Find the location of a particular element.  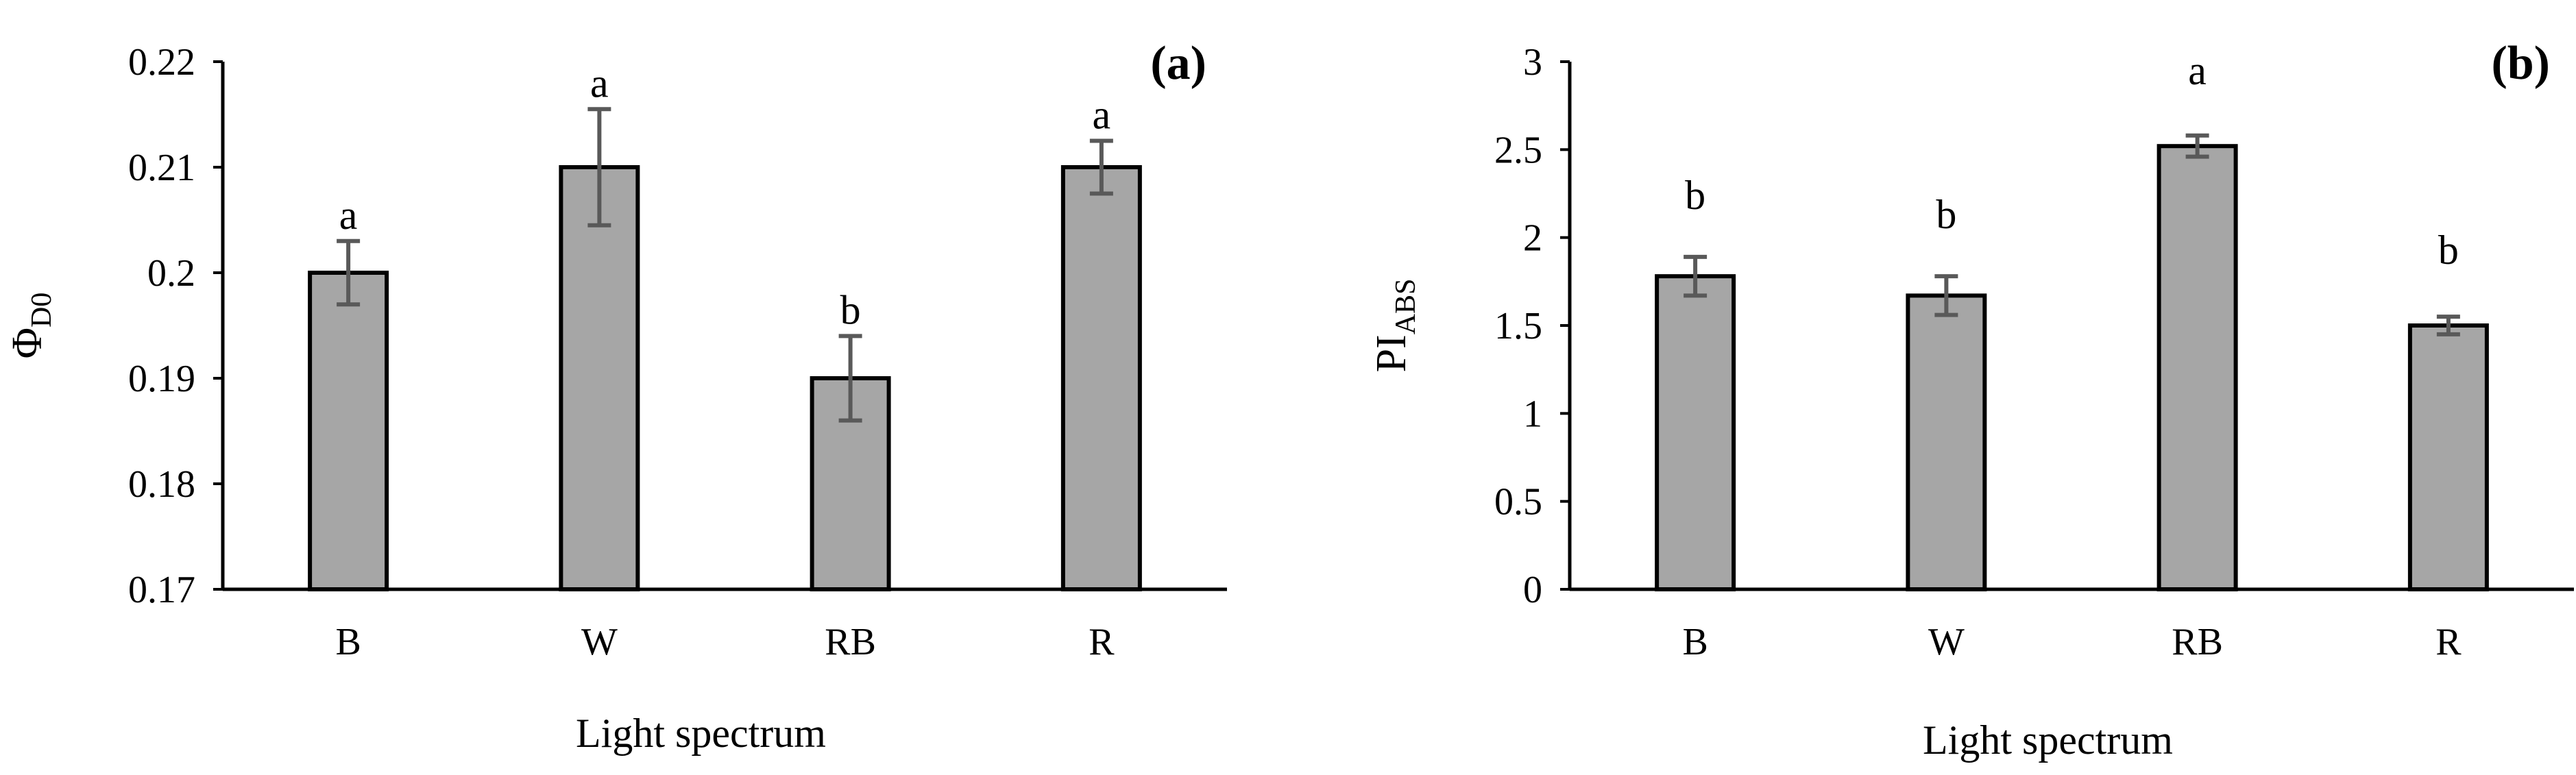

panel-label: (a) is located at coordinates (1178, 63).